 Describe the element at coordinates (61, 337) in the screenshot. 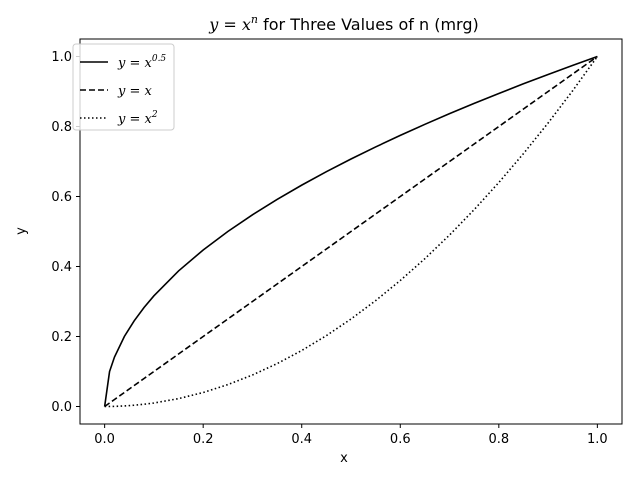

I see `y-tick-label: 0.2` at that location.